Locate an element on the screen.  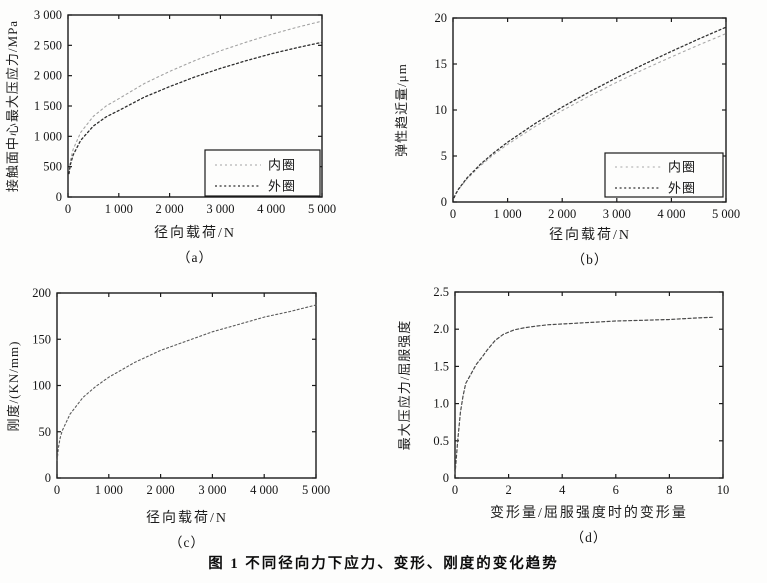
x-axis-label-b: 径向载荷/N is located at coordinates (590, 235).